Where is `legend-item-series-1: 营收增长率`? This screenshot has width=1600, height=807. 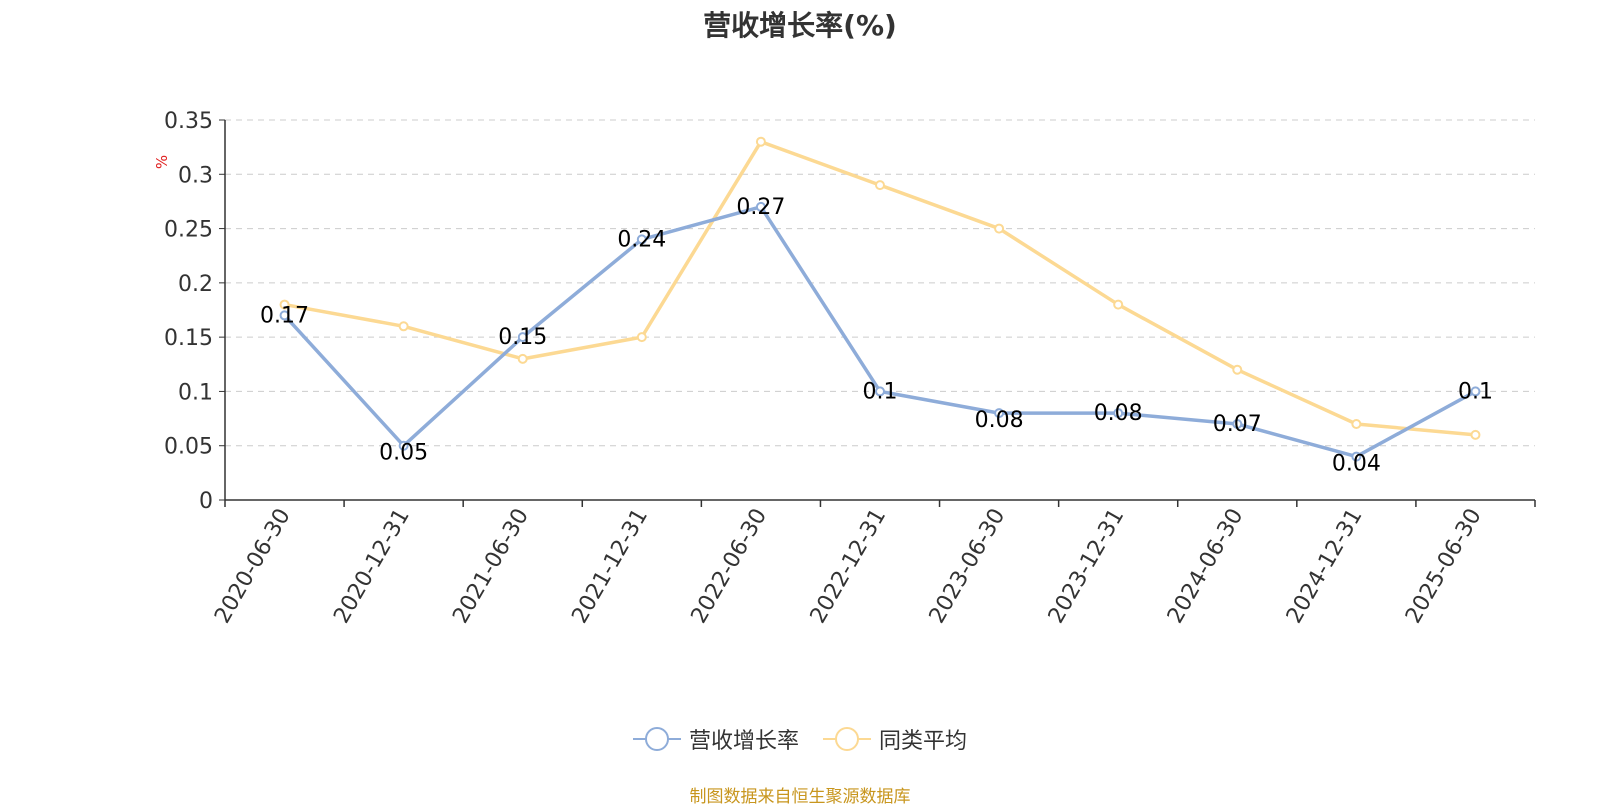
legend-item-series-1: 营收增长率 is located at coordinates (715, 739).